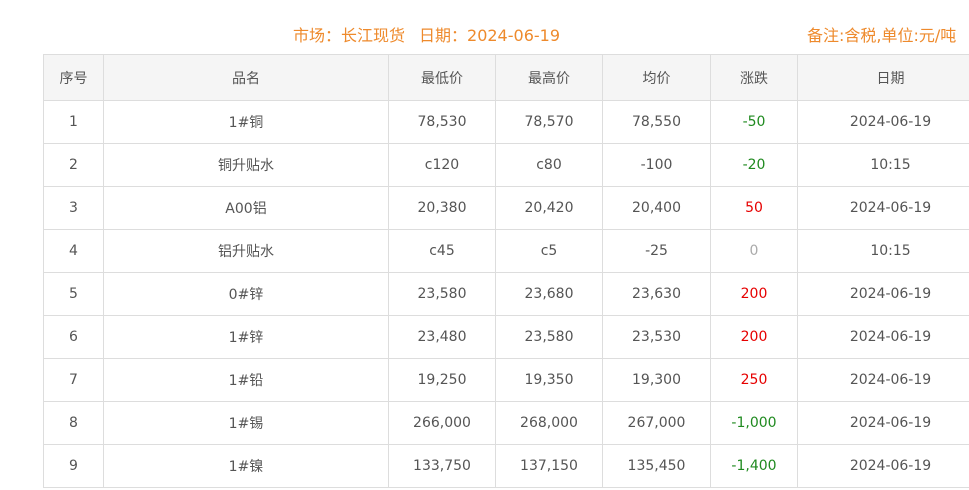 The width and height of the screenshot is (969, 490). What do you see at coordinates (246, 294) in the screenshot?
I see `table-cell: 0#锌` at bounding box center [246, 294].